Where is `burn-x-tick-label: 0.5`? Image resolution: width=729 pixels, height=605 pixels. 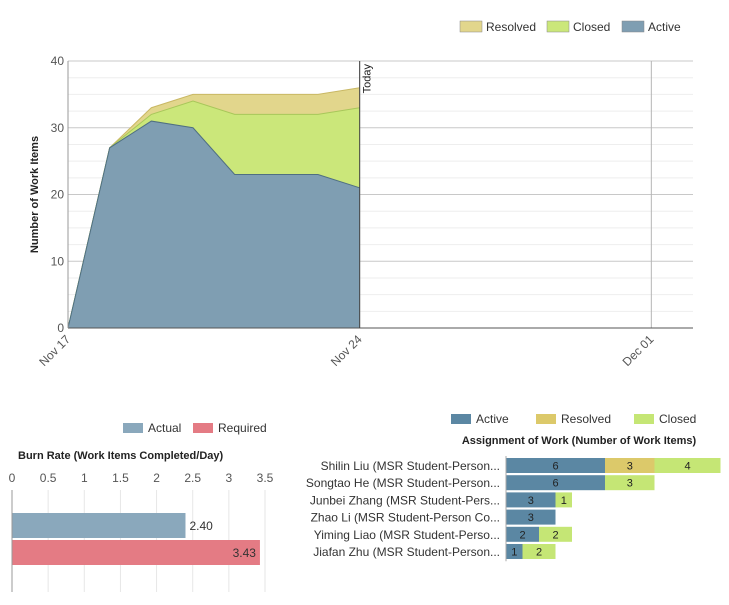 burn-x-tick-label: 0.5 is located at coordinates (48, 478).